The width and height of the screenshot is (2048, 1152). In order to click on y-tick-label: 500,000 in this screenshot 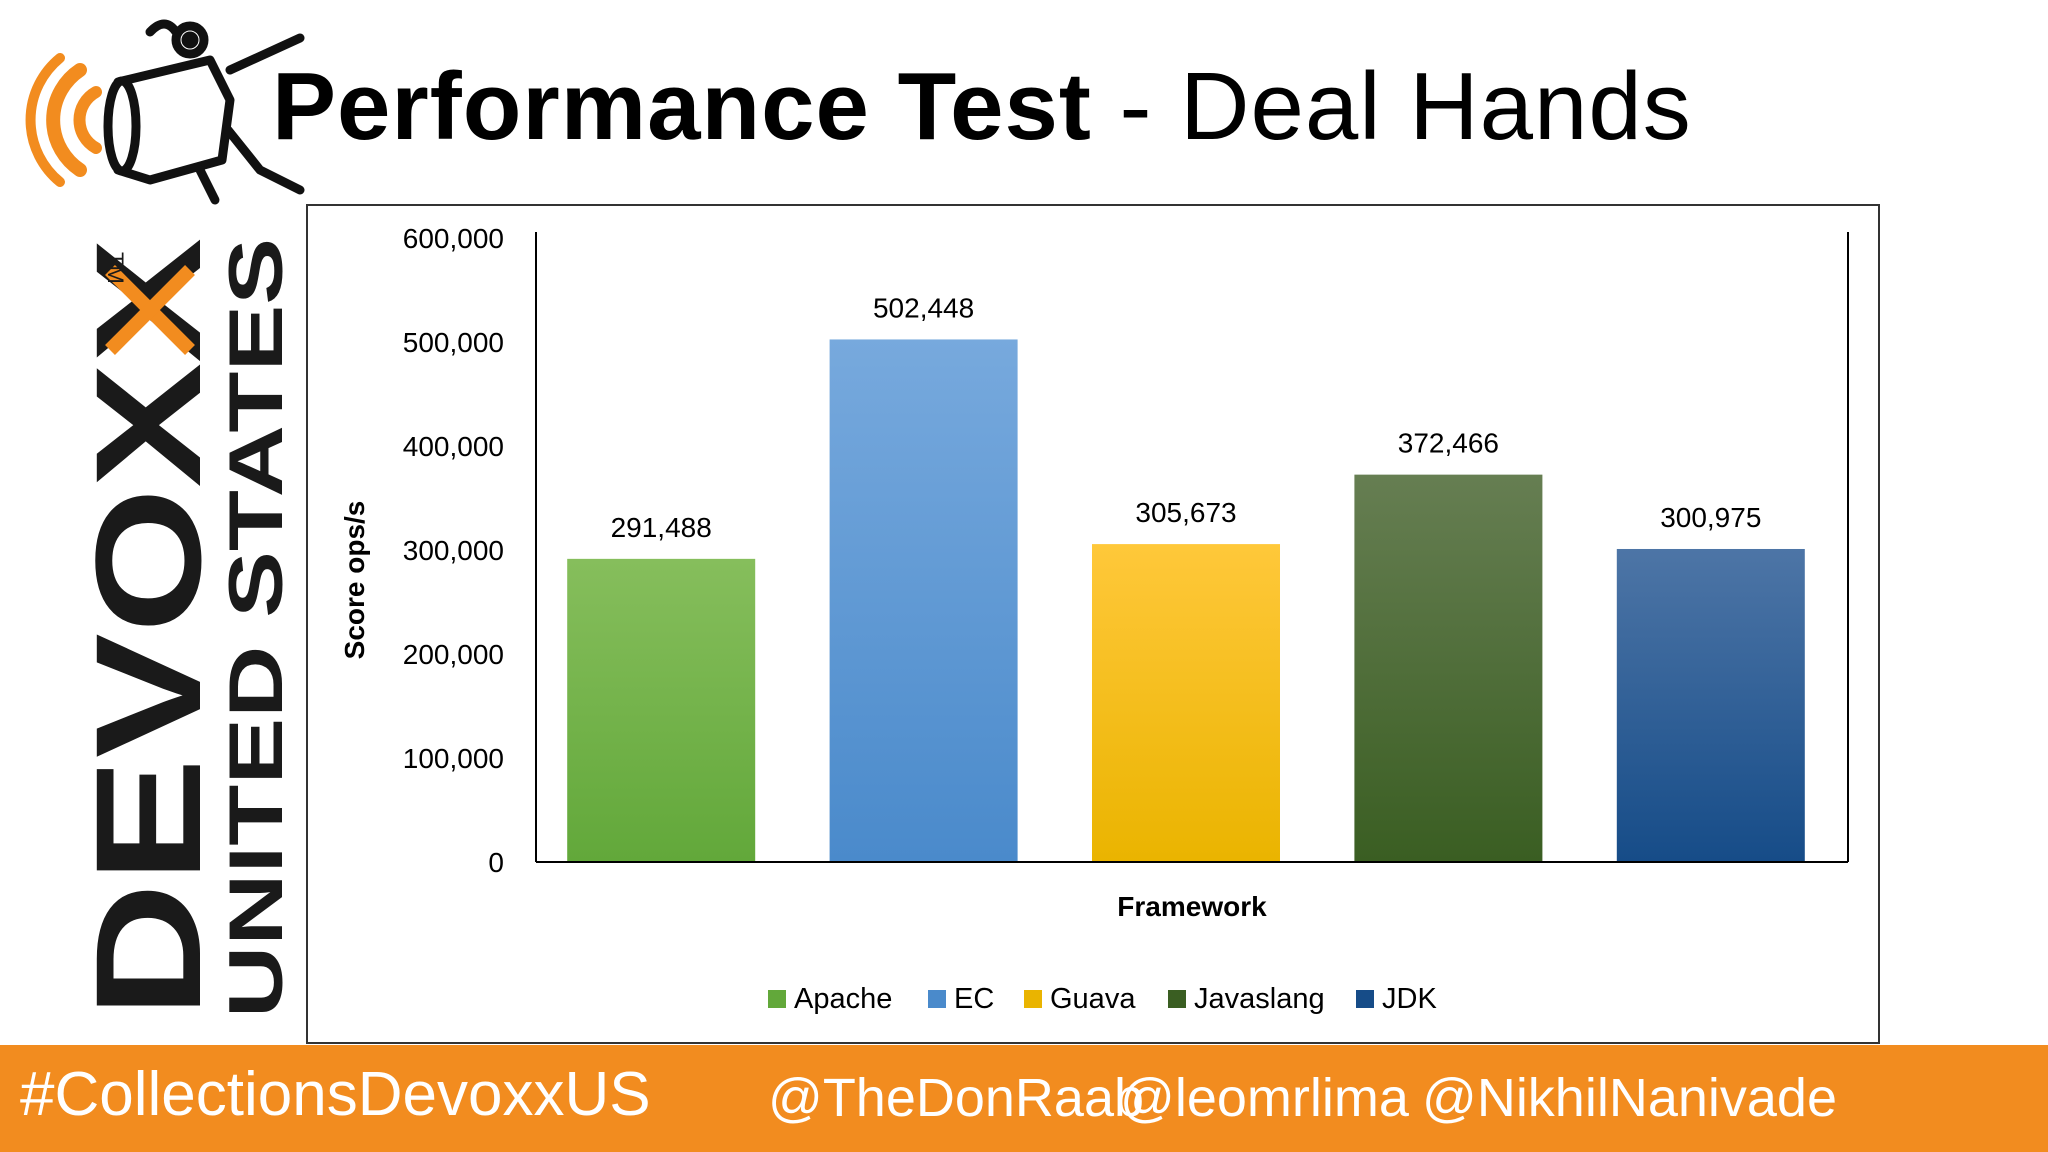, I will do `click(453, 342)`.